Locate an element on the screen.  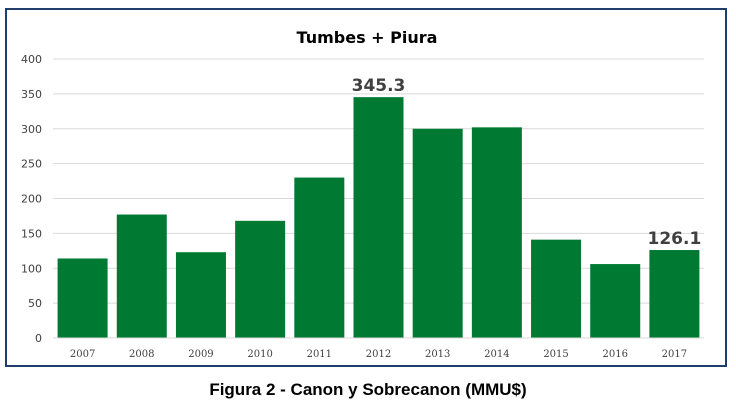
bar-2007 is located at coordinates (82, 298).